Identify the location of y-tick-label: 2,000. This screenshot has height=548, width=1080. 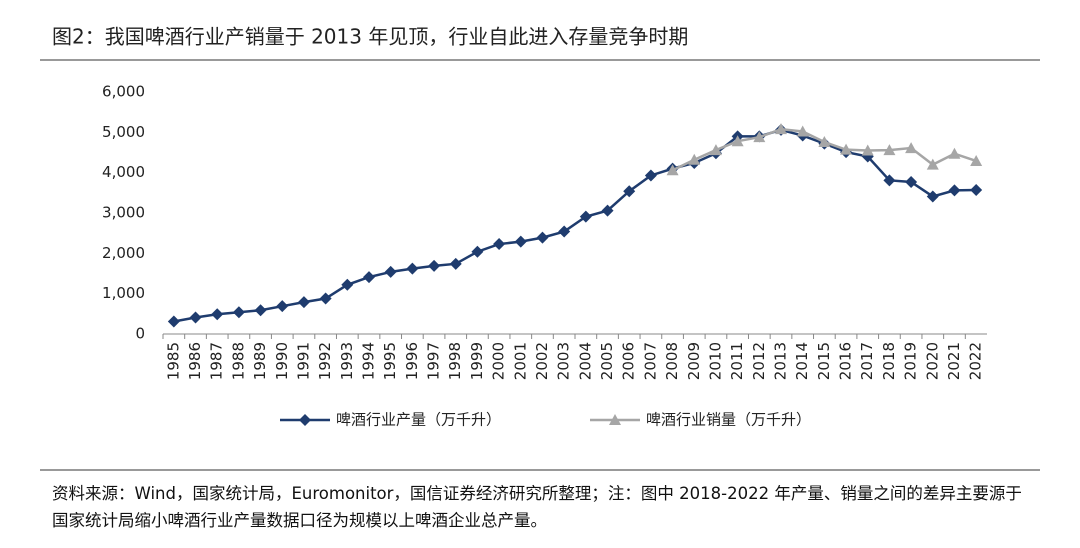
(123, 253).